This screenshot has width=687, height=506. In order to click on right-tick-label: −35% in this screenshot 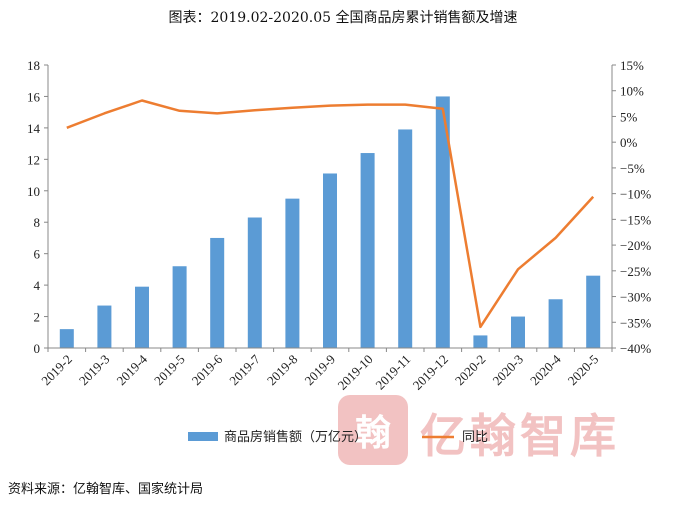, I will do `click(635, 322)`.